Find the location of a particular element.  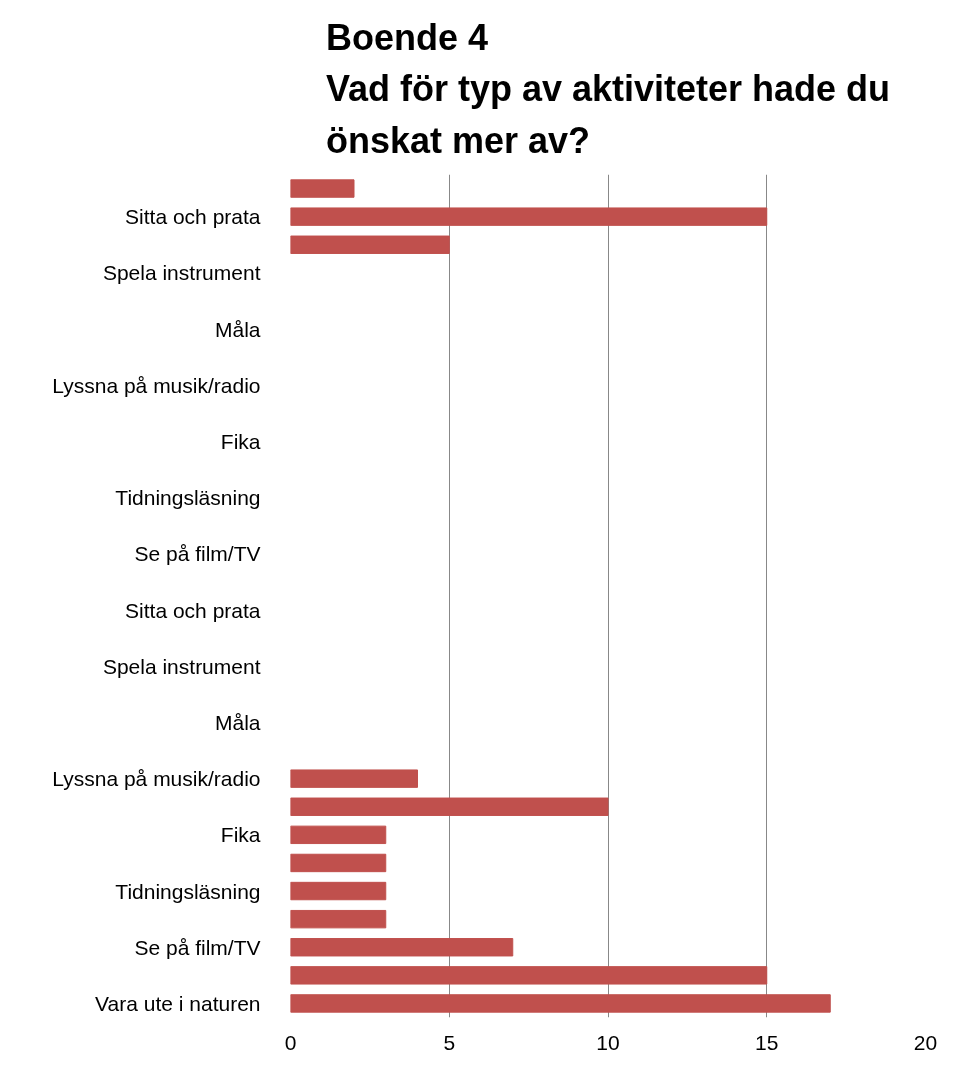

x-tick-label: 5 is located at coordinates (449, 1042).